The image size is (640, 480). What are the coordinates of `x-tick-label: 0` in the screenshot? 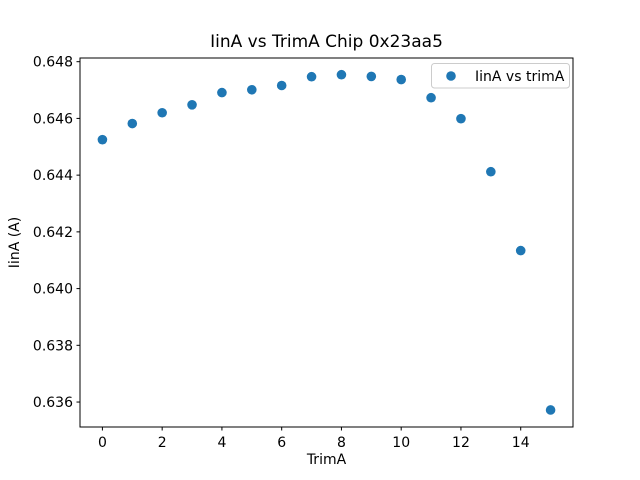 It's located at (102, 443).